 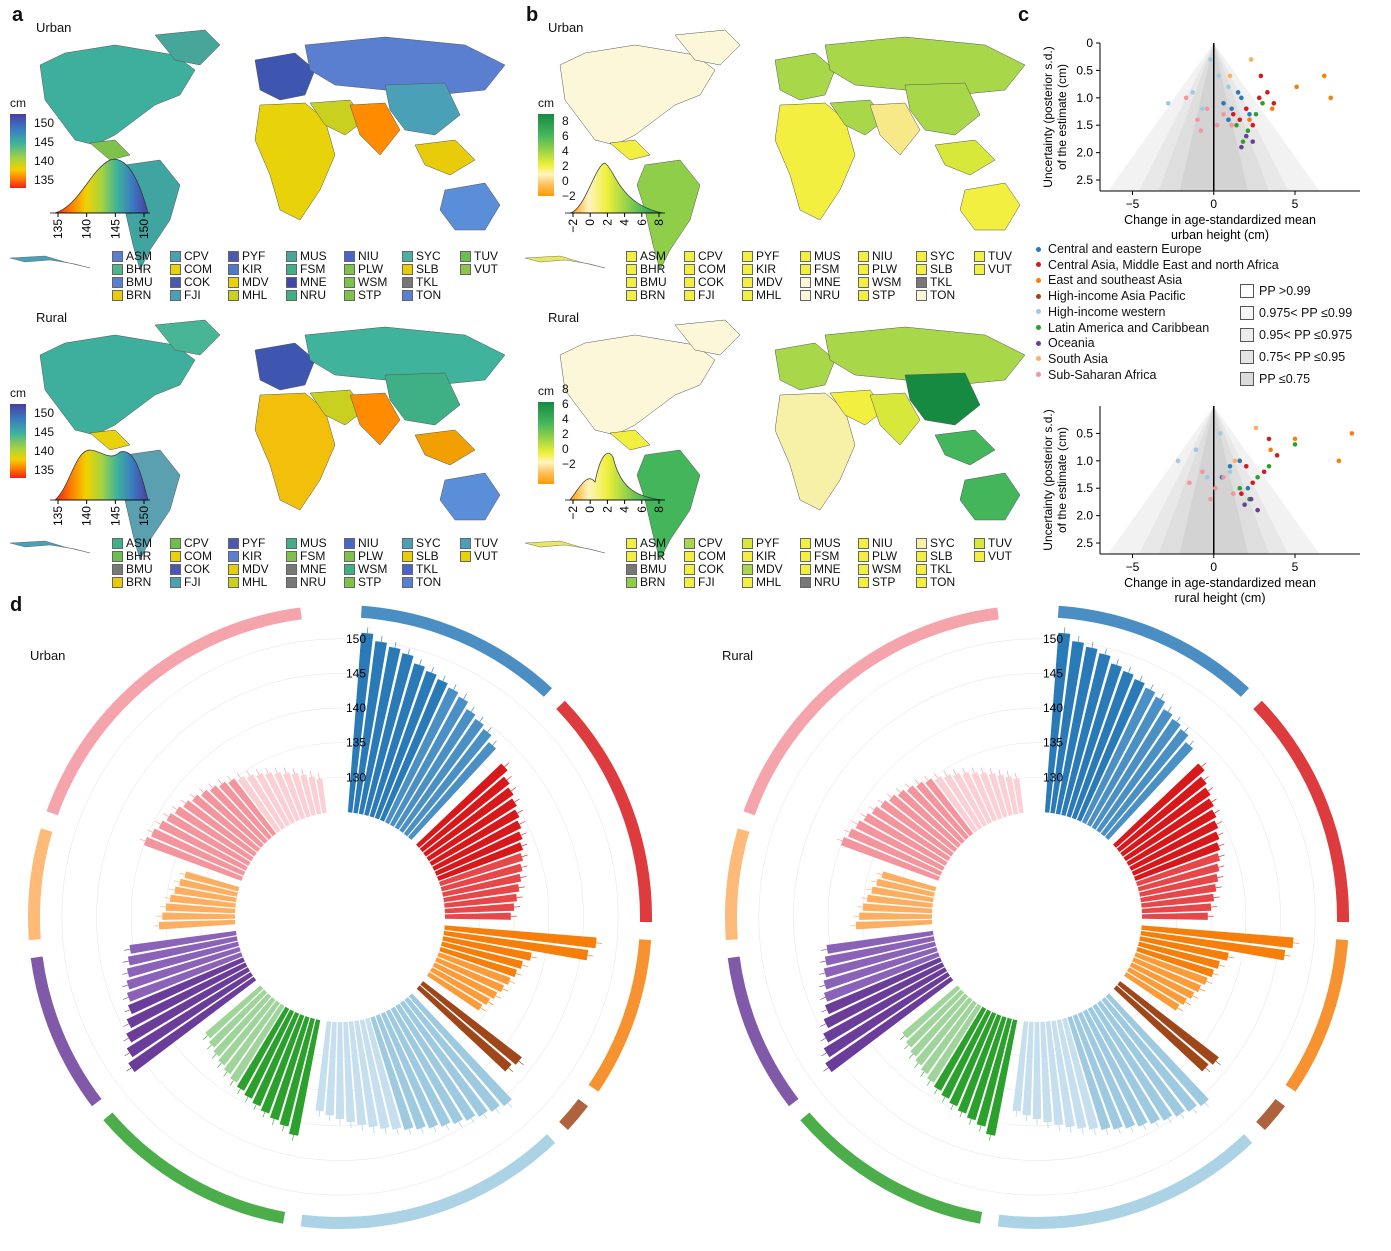 What do you see at coordinates (315, 543) in the screenshot?
I see `country-legend-item: MUS` at bounding box center [315, 543].